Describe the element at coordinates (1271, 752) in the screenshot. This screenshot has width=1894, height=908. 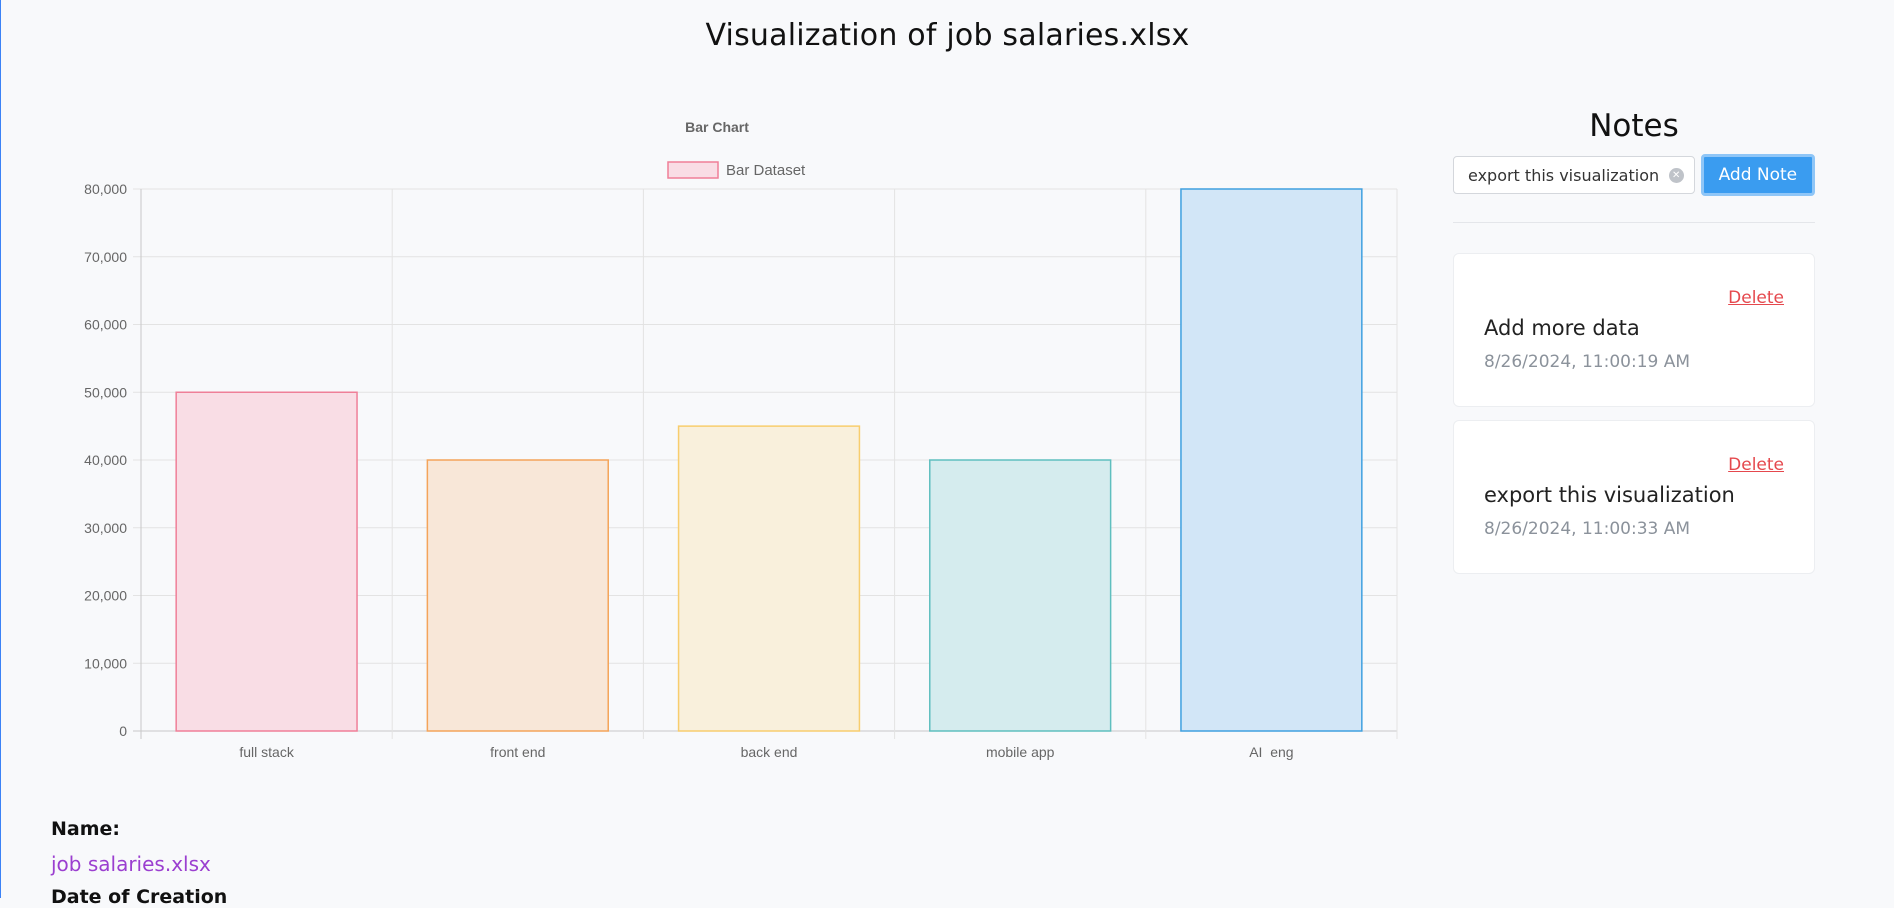
I see `x-tick-label: AI eng` at that location.